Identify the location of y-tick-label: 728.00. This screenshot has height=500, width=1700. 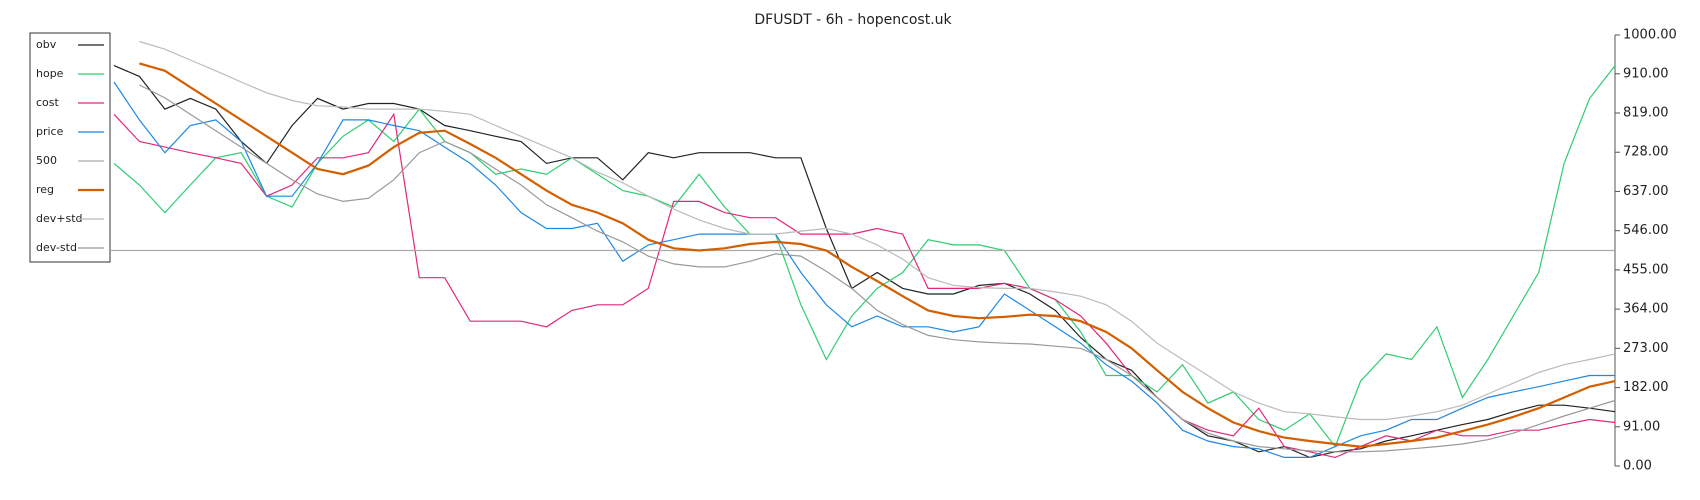
(1646, 152).